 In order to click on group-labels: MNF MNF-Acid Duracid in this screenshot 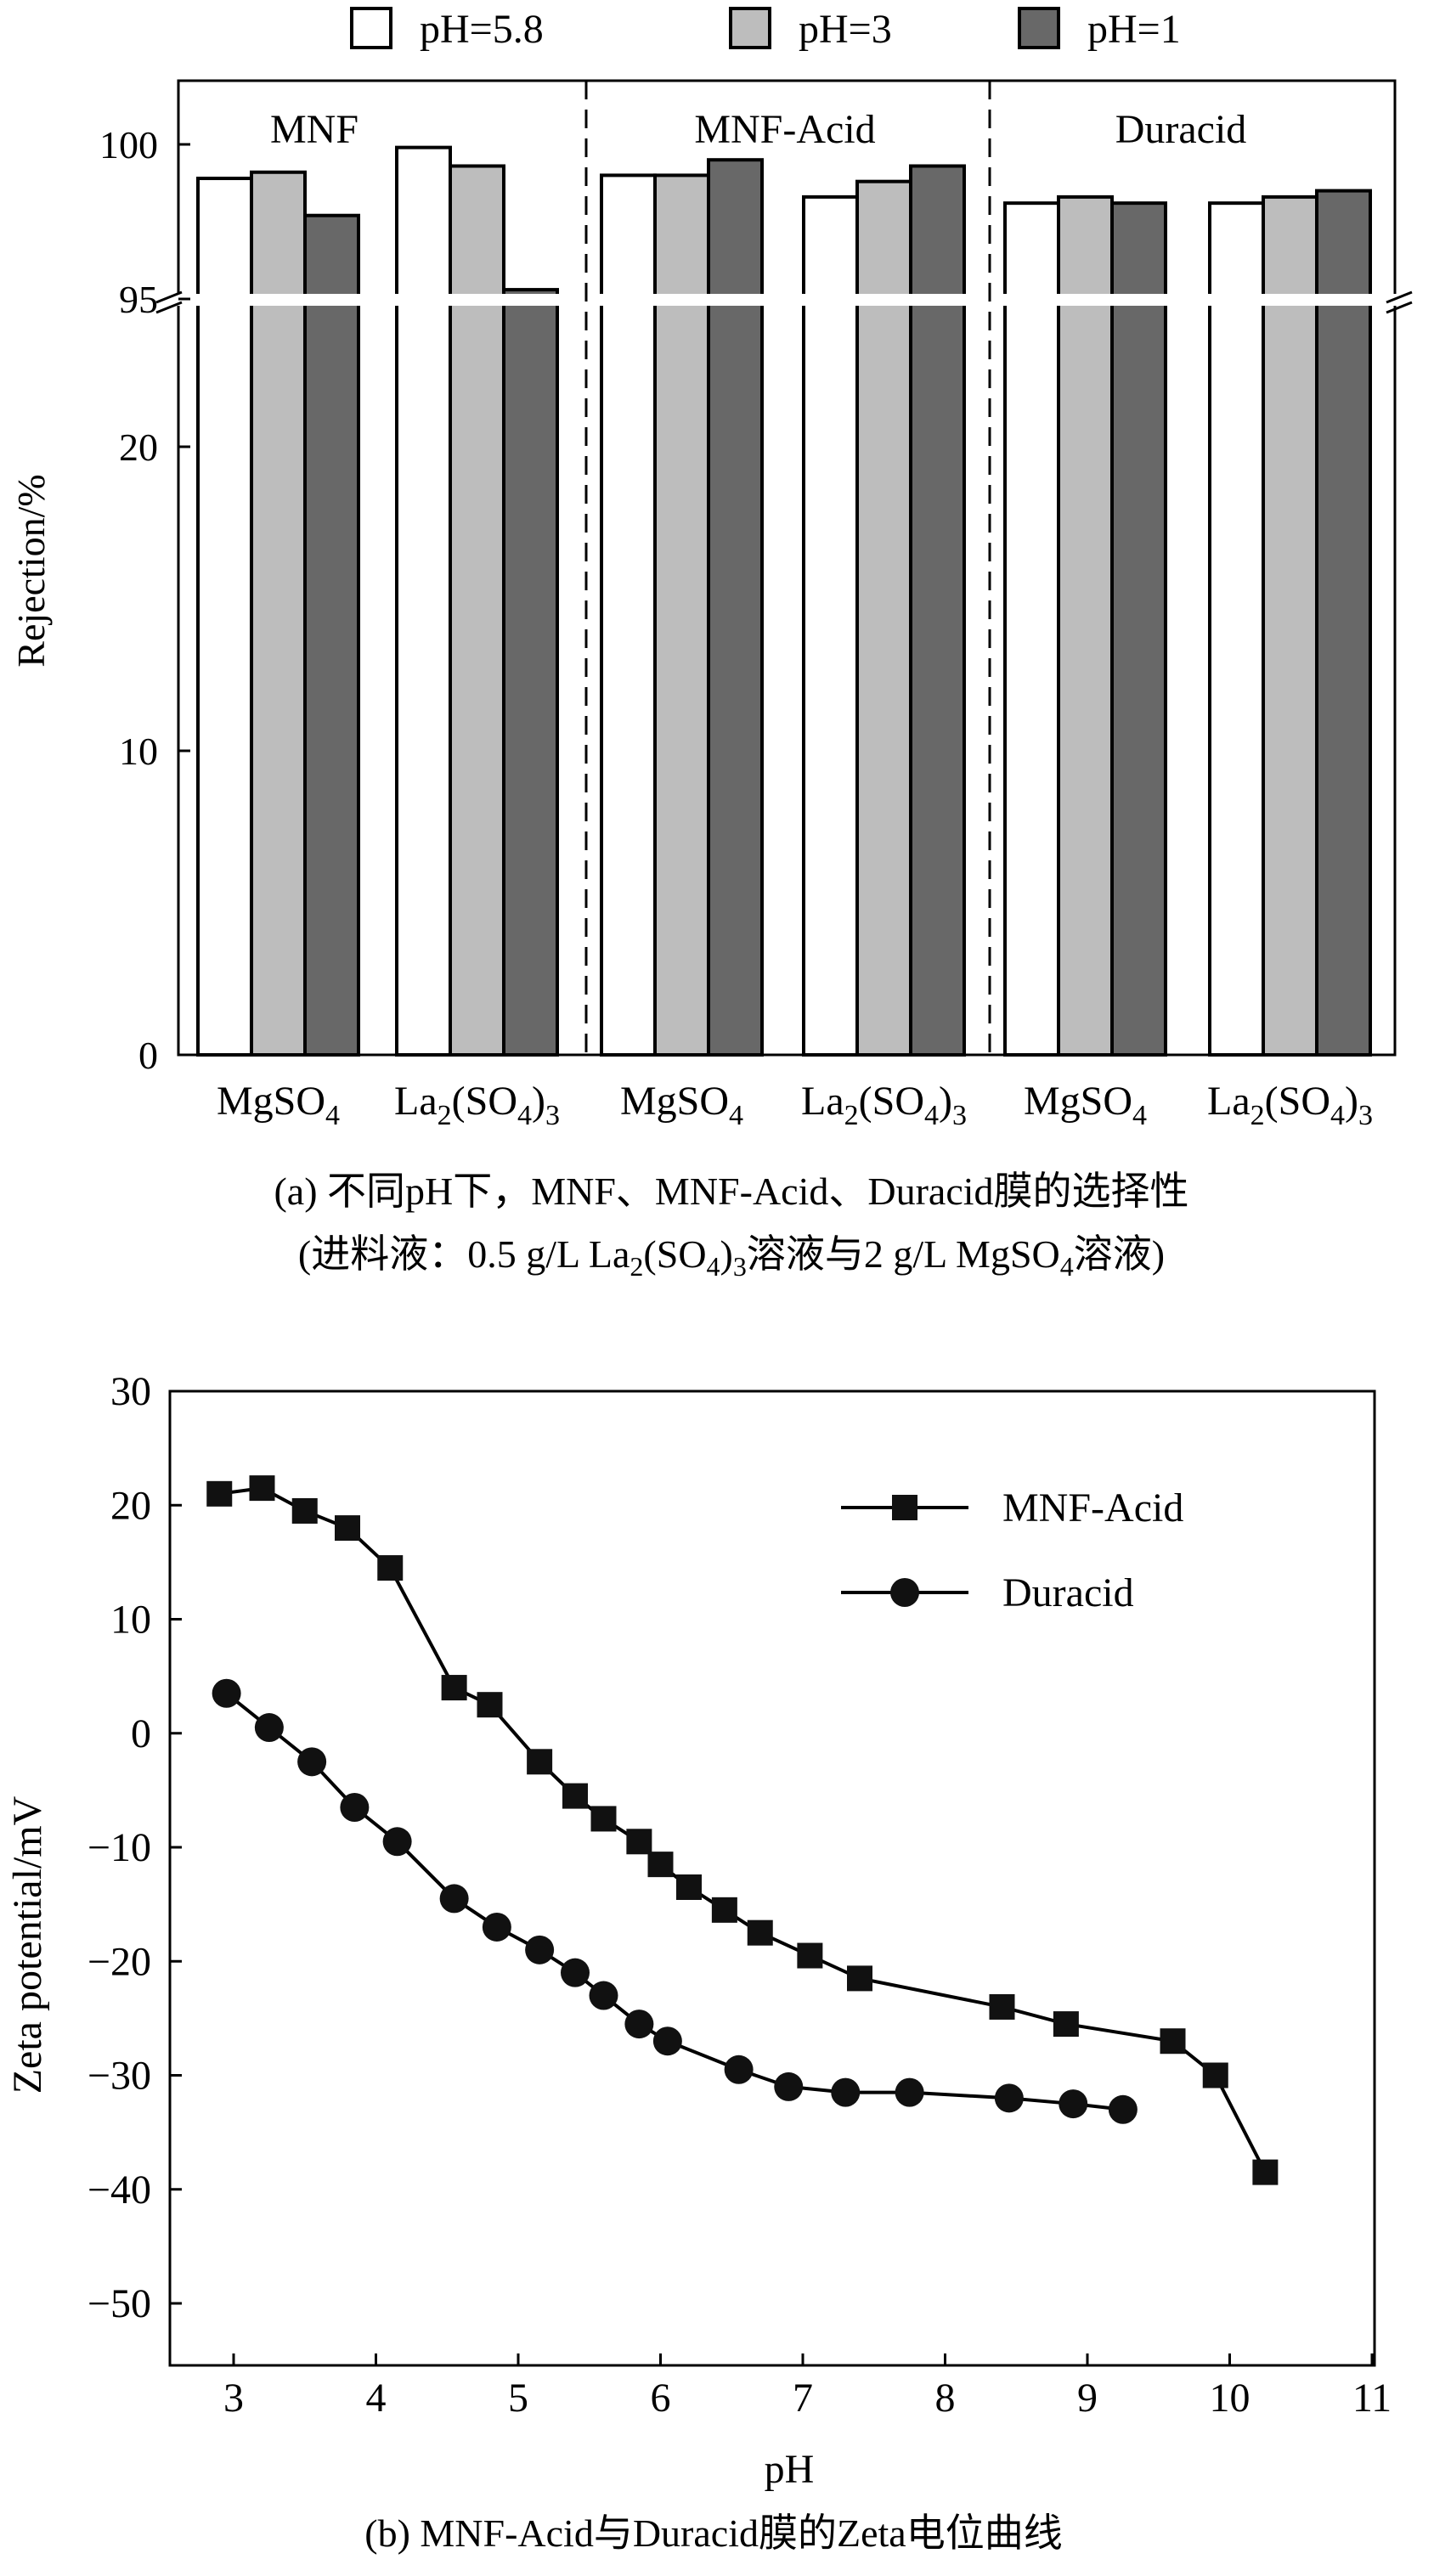, I will do `click(758, 129)`.